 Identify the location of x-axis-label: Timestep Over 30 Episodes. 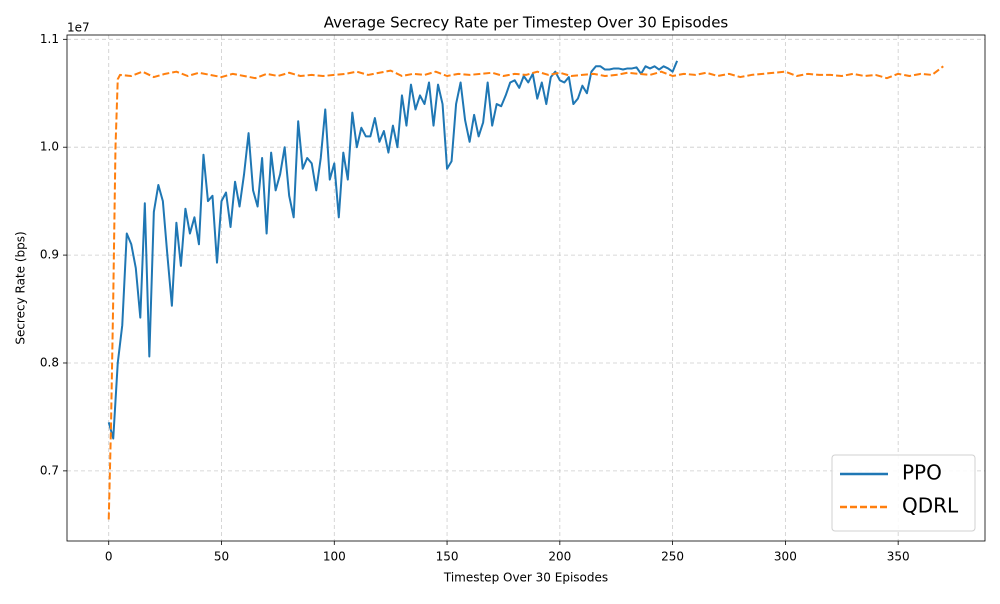
(525, 578).